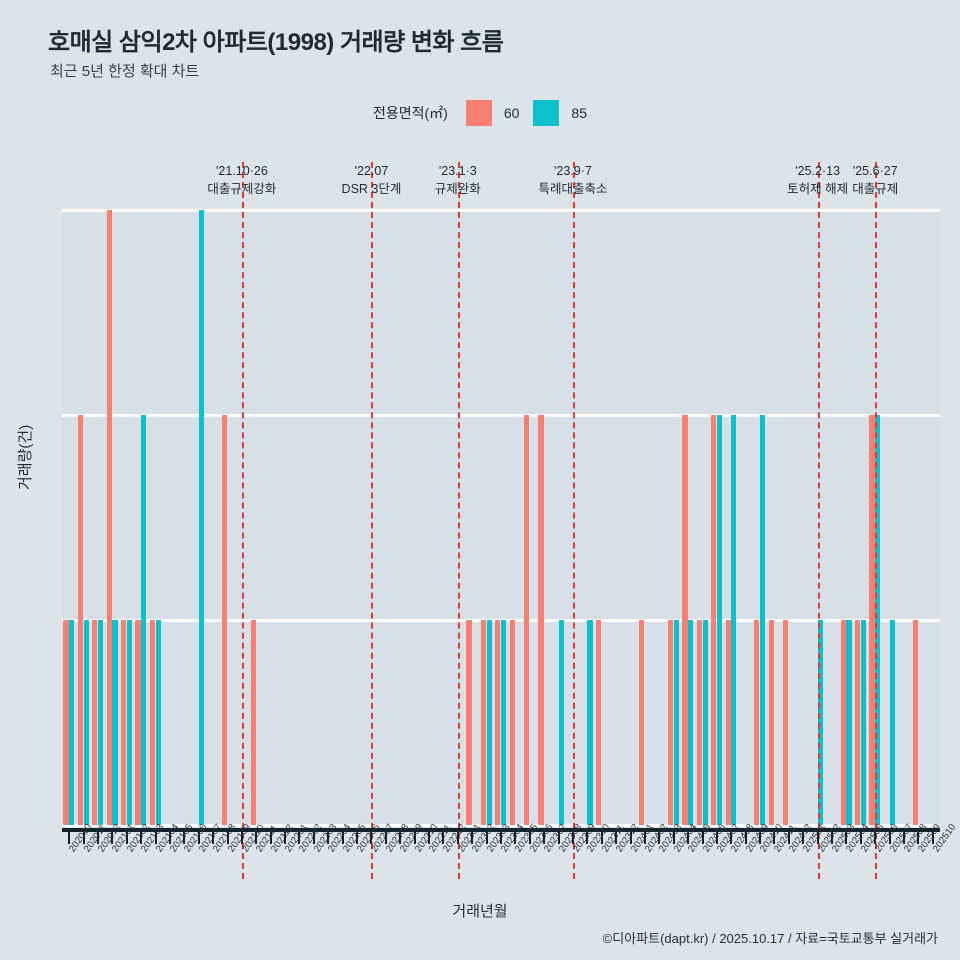  I want to click on chart-legend: 전용면적(㎡) 60 85, so click(480, 113).